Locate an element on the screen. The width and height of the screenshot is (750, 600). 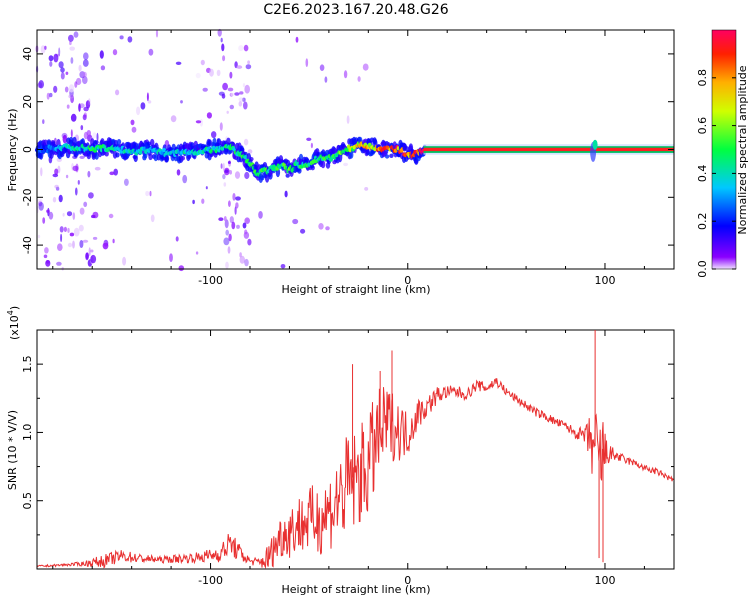
spectrogram-y-tick-label: 20 is located at coordinates (27, 102).